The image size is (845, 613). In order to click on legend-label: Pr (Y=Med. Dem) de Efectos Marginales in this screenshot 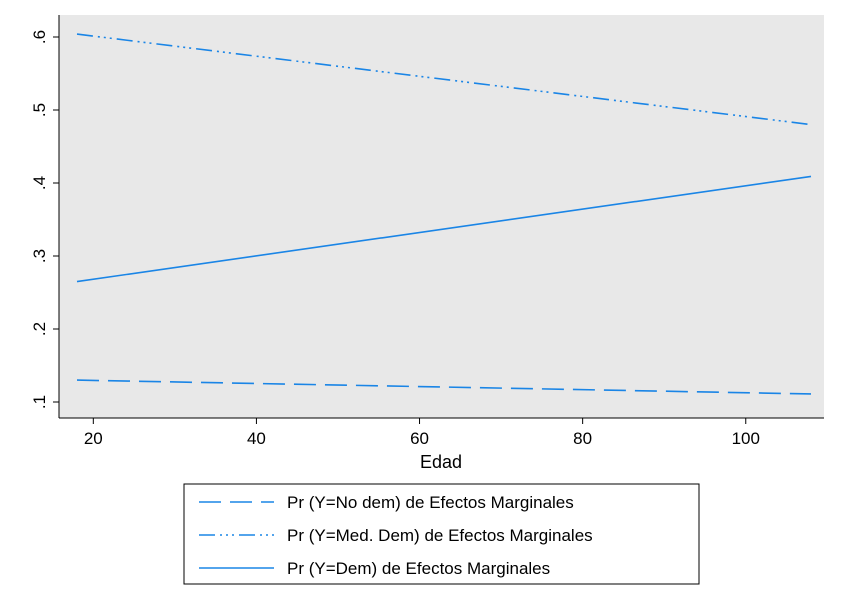, I will do `click(440, 535)`.